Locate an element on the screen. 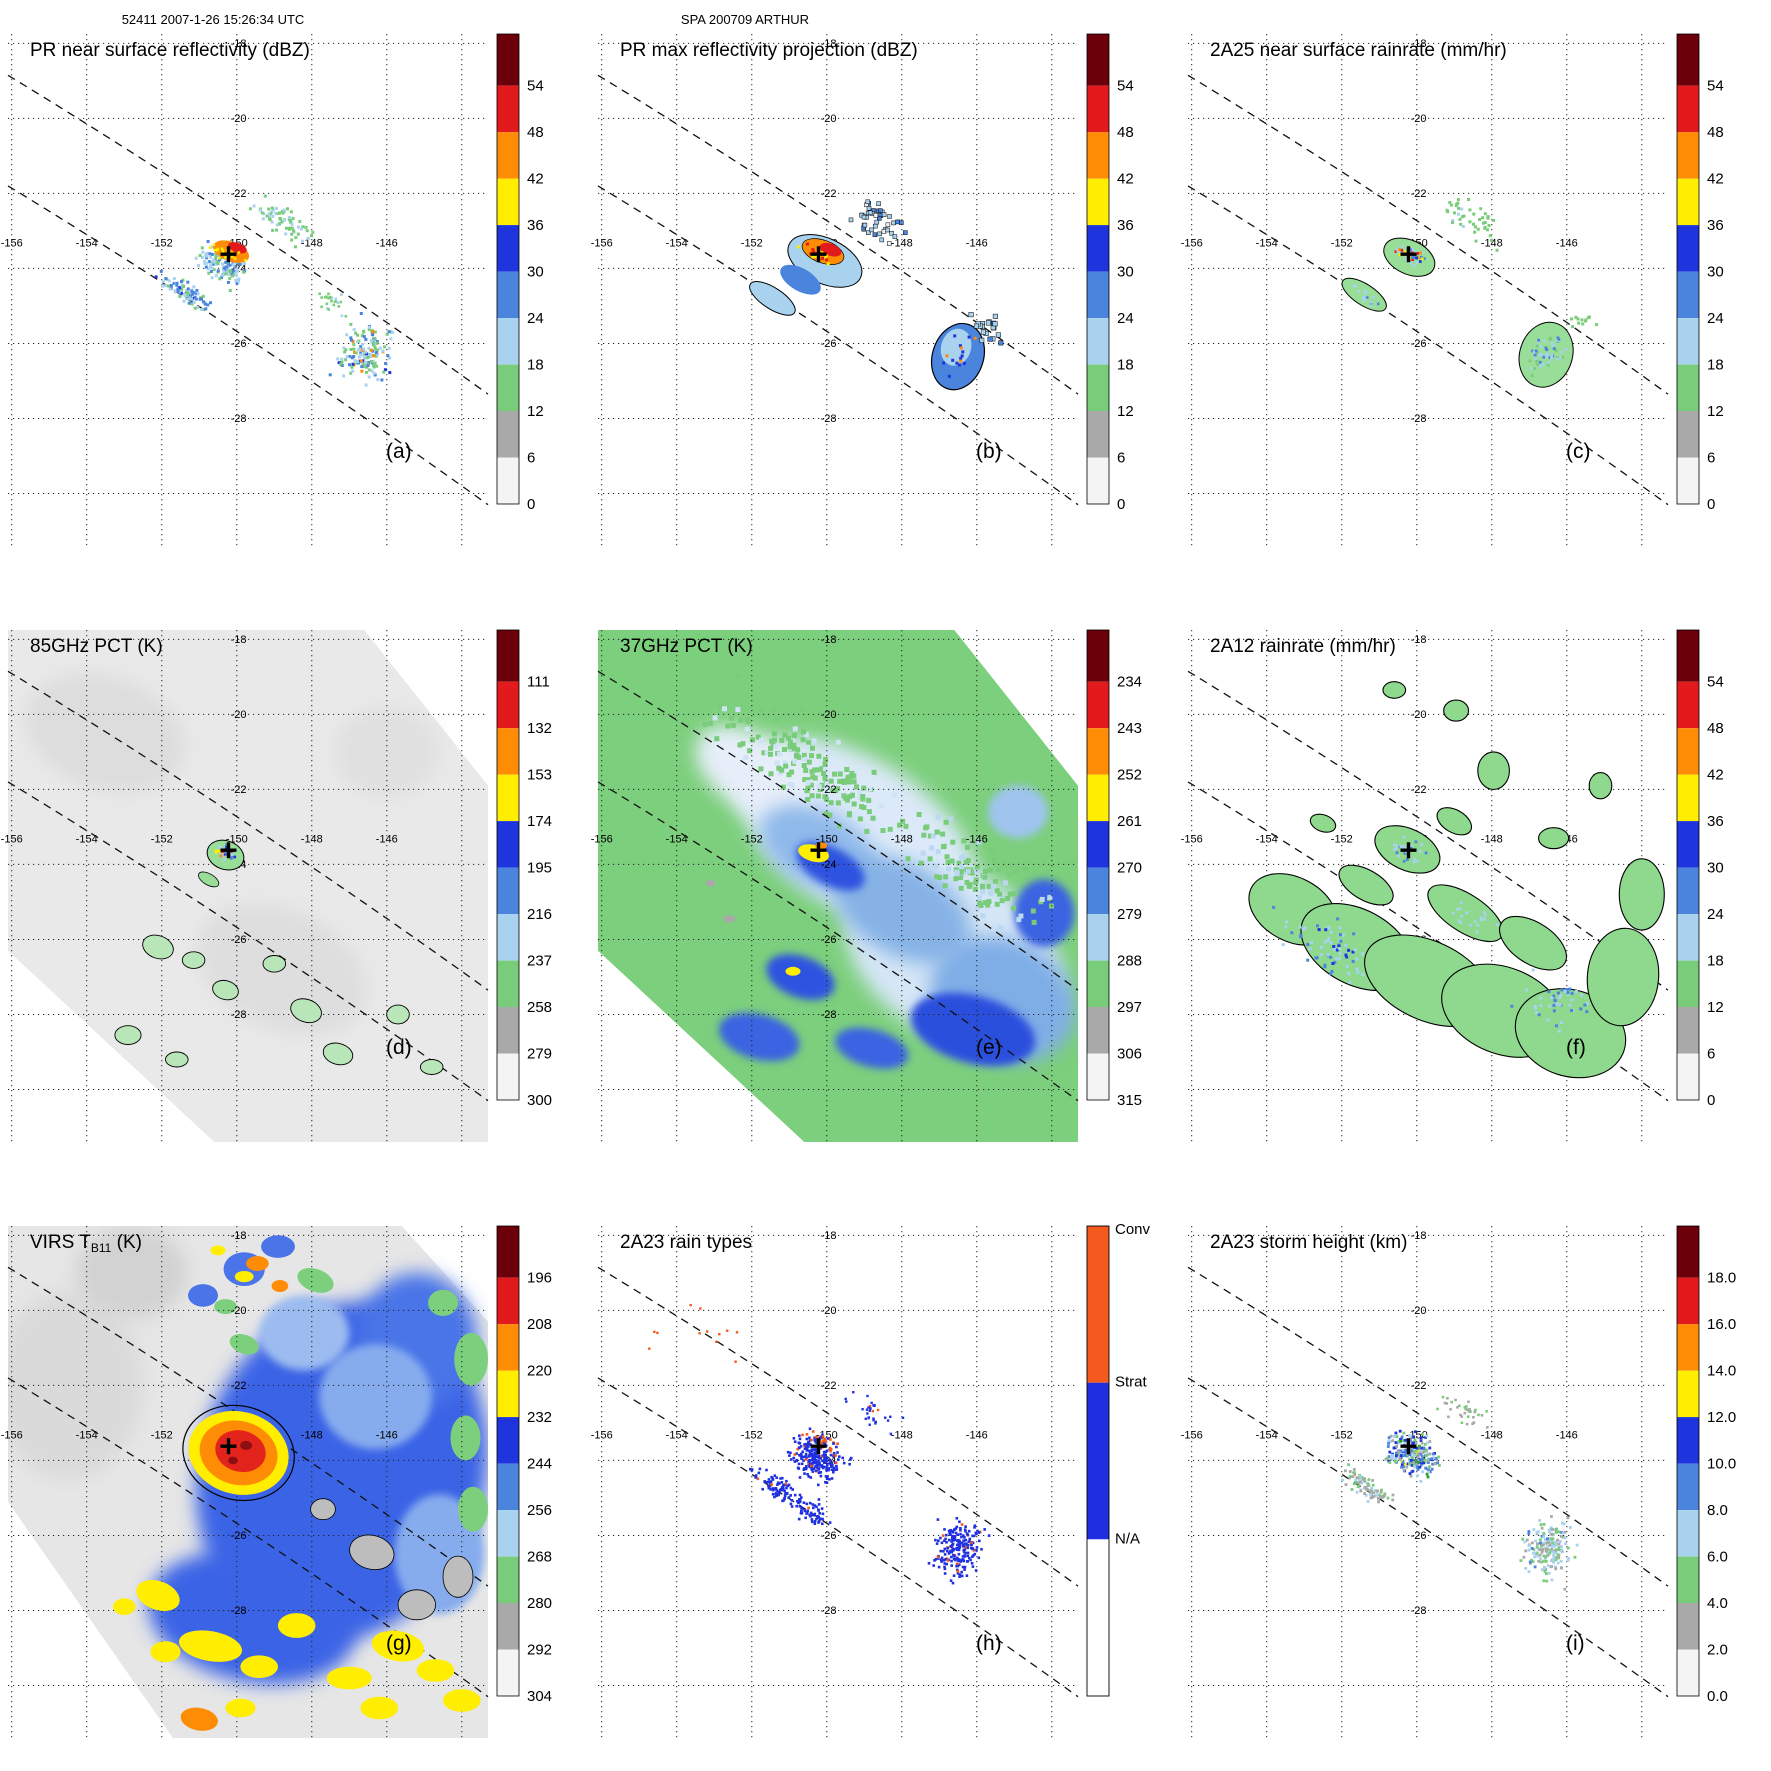  colorbar-tick: 2.0 is located at coordinates (1717, 1650).